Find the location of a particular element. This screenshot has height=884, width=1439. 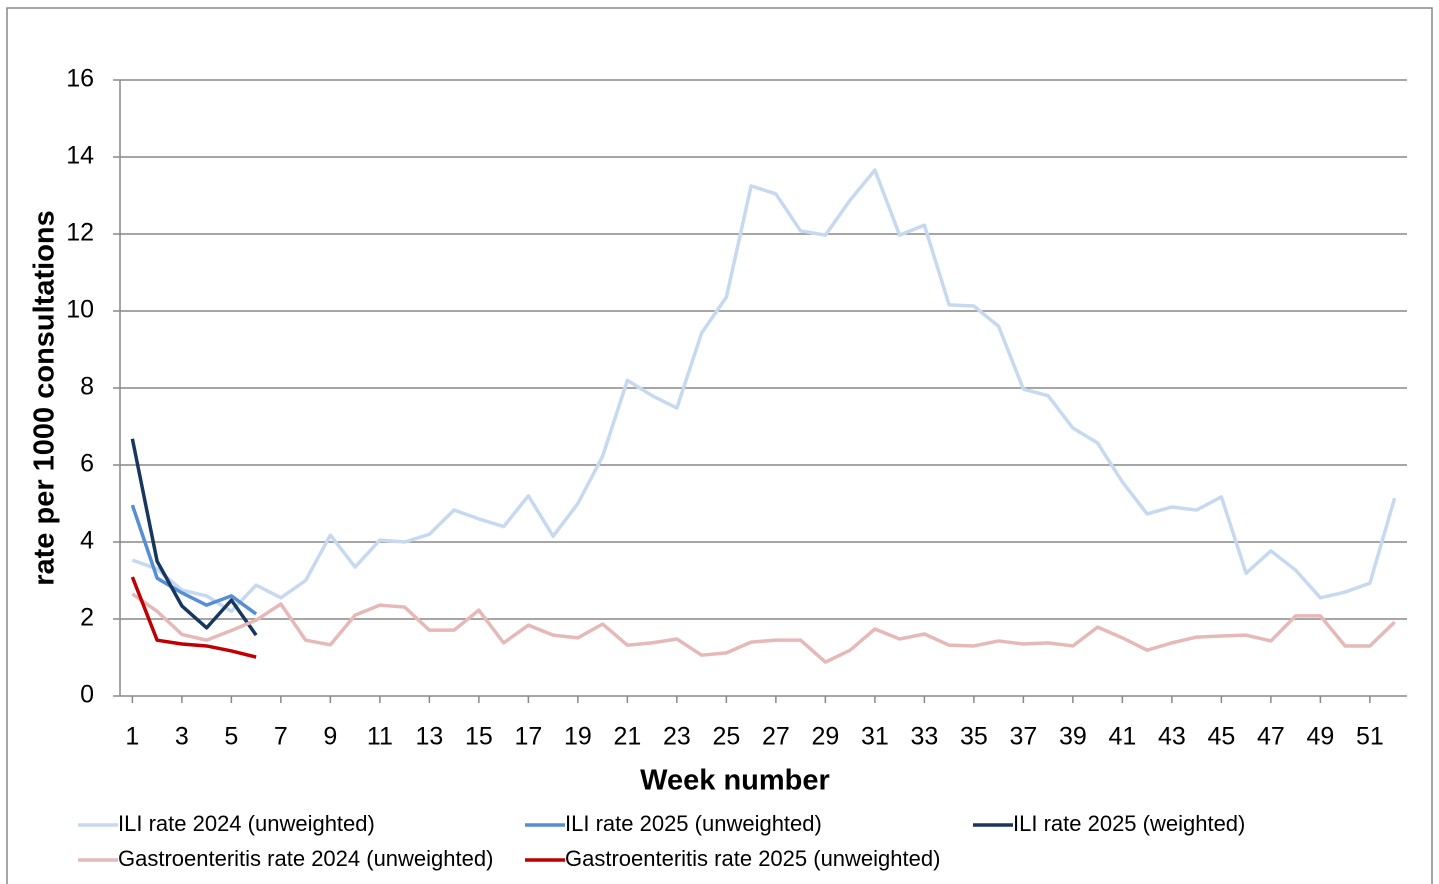

x-tick-label: 31 is located at coordinates (875, 737).